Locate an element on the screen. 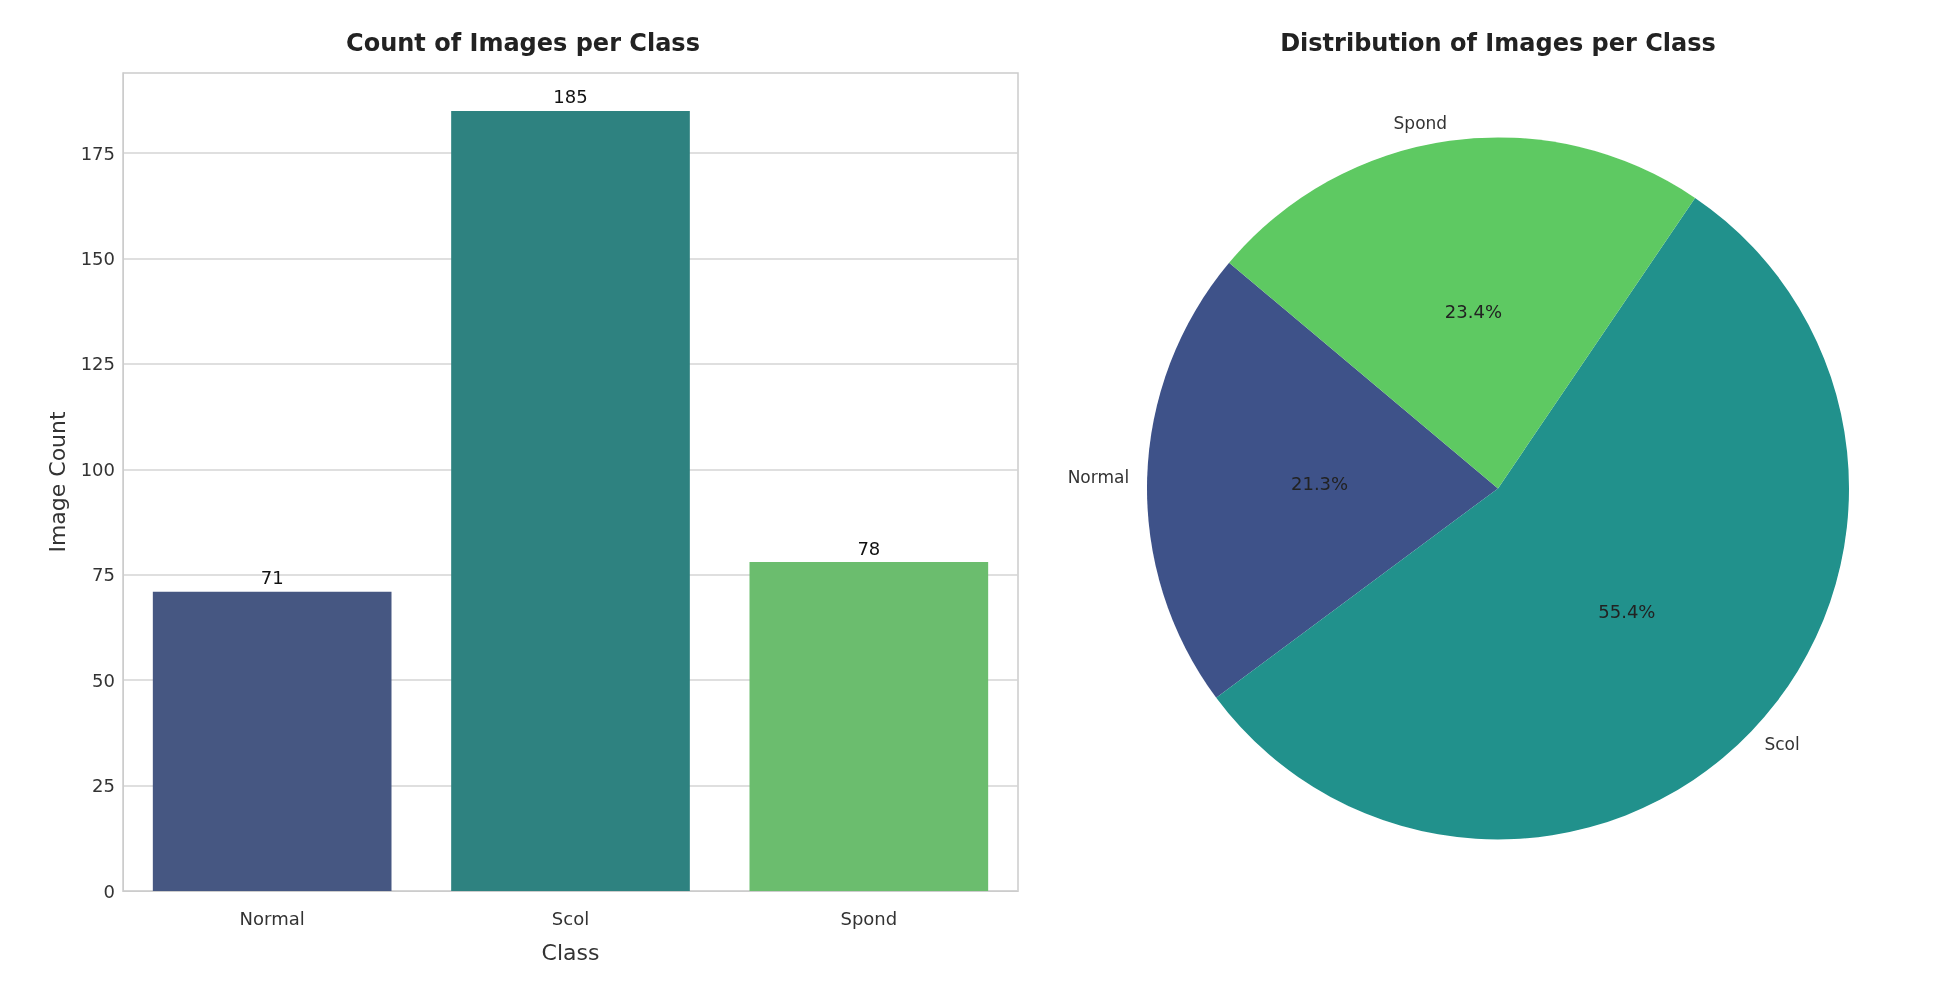 This screenshot has width=1959, height=984. data-label: 21.3% is located at coordinates (1319, 483).